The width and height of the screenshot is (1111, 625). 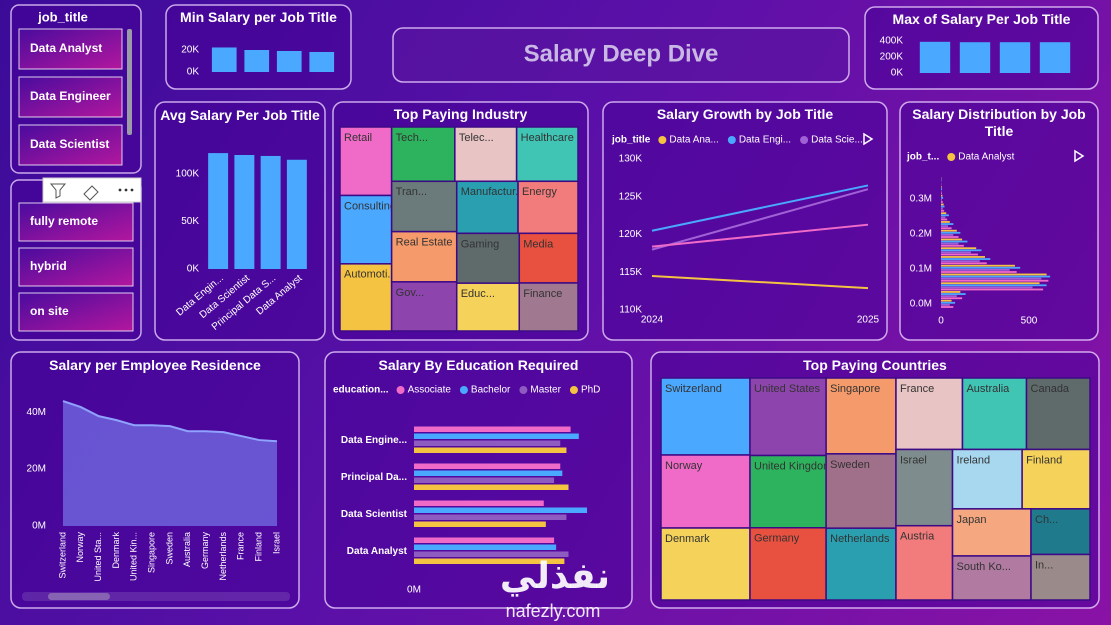 I want to click on legend-label: Bachelor, so click(x=491, y=390).